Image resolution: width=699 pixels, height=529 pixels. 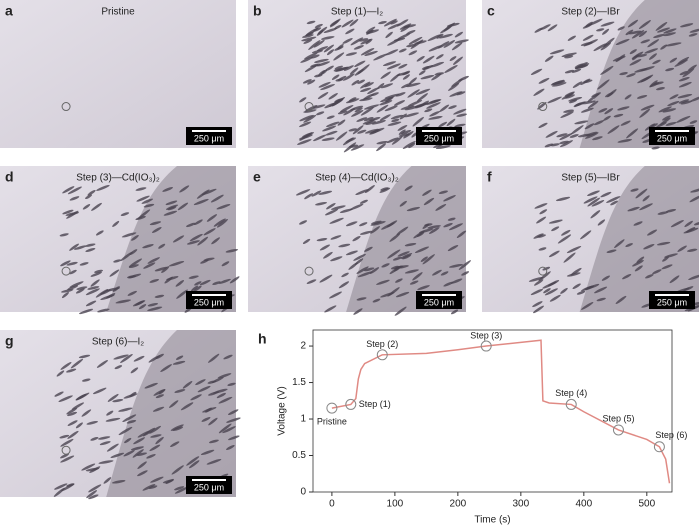 I want to click on x-tick-label: 200, so click(x=458, y=504).